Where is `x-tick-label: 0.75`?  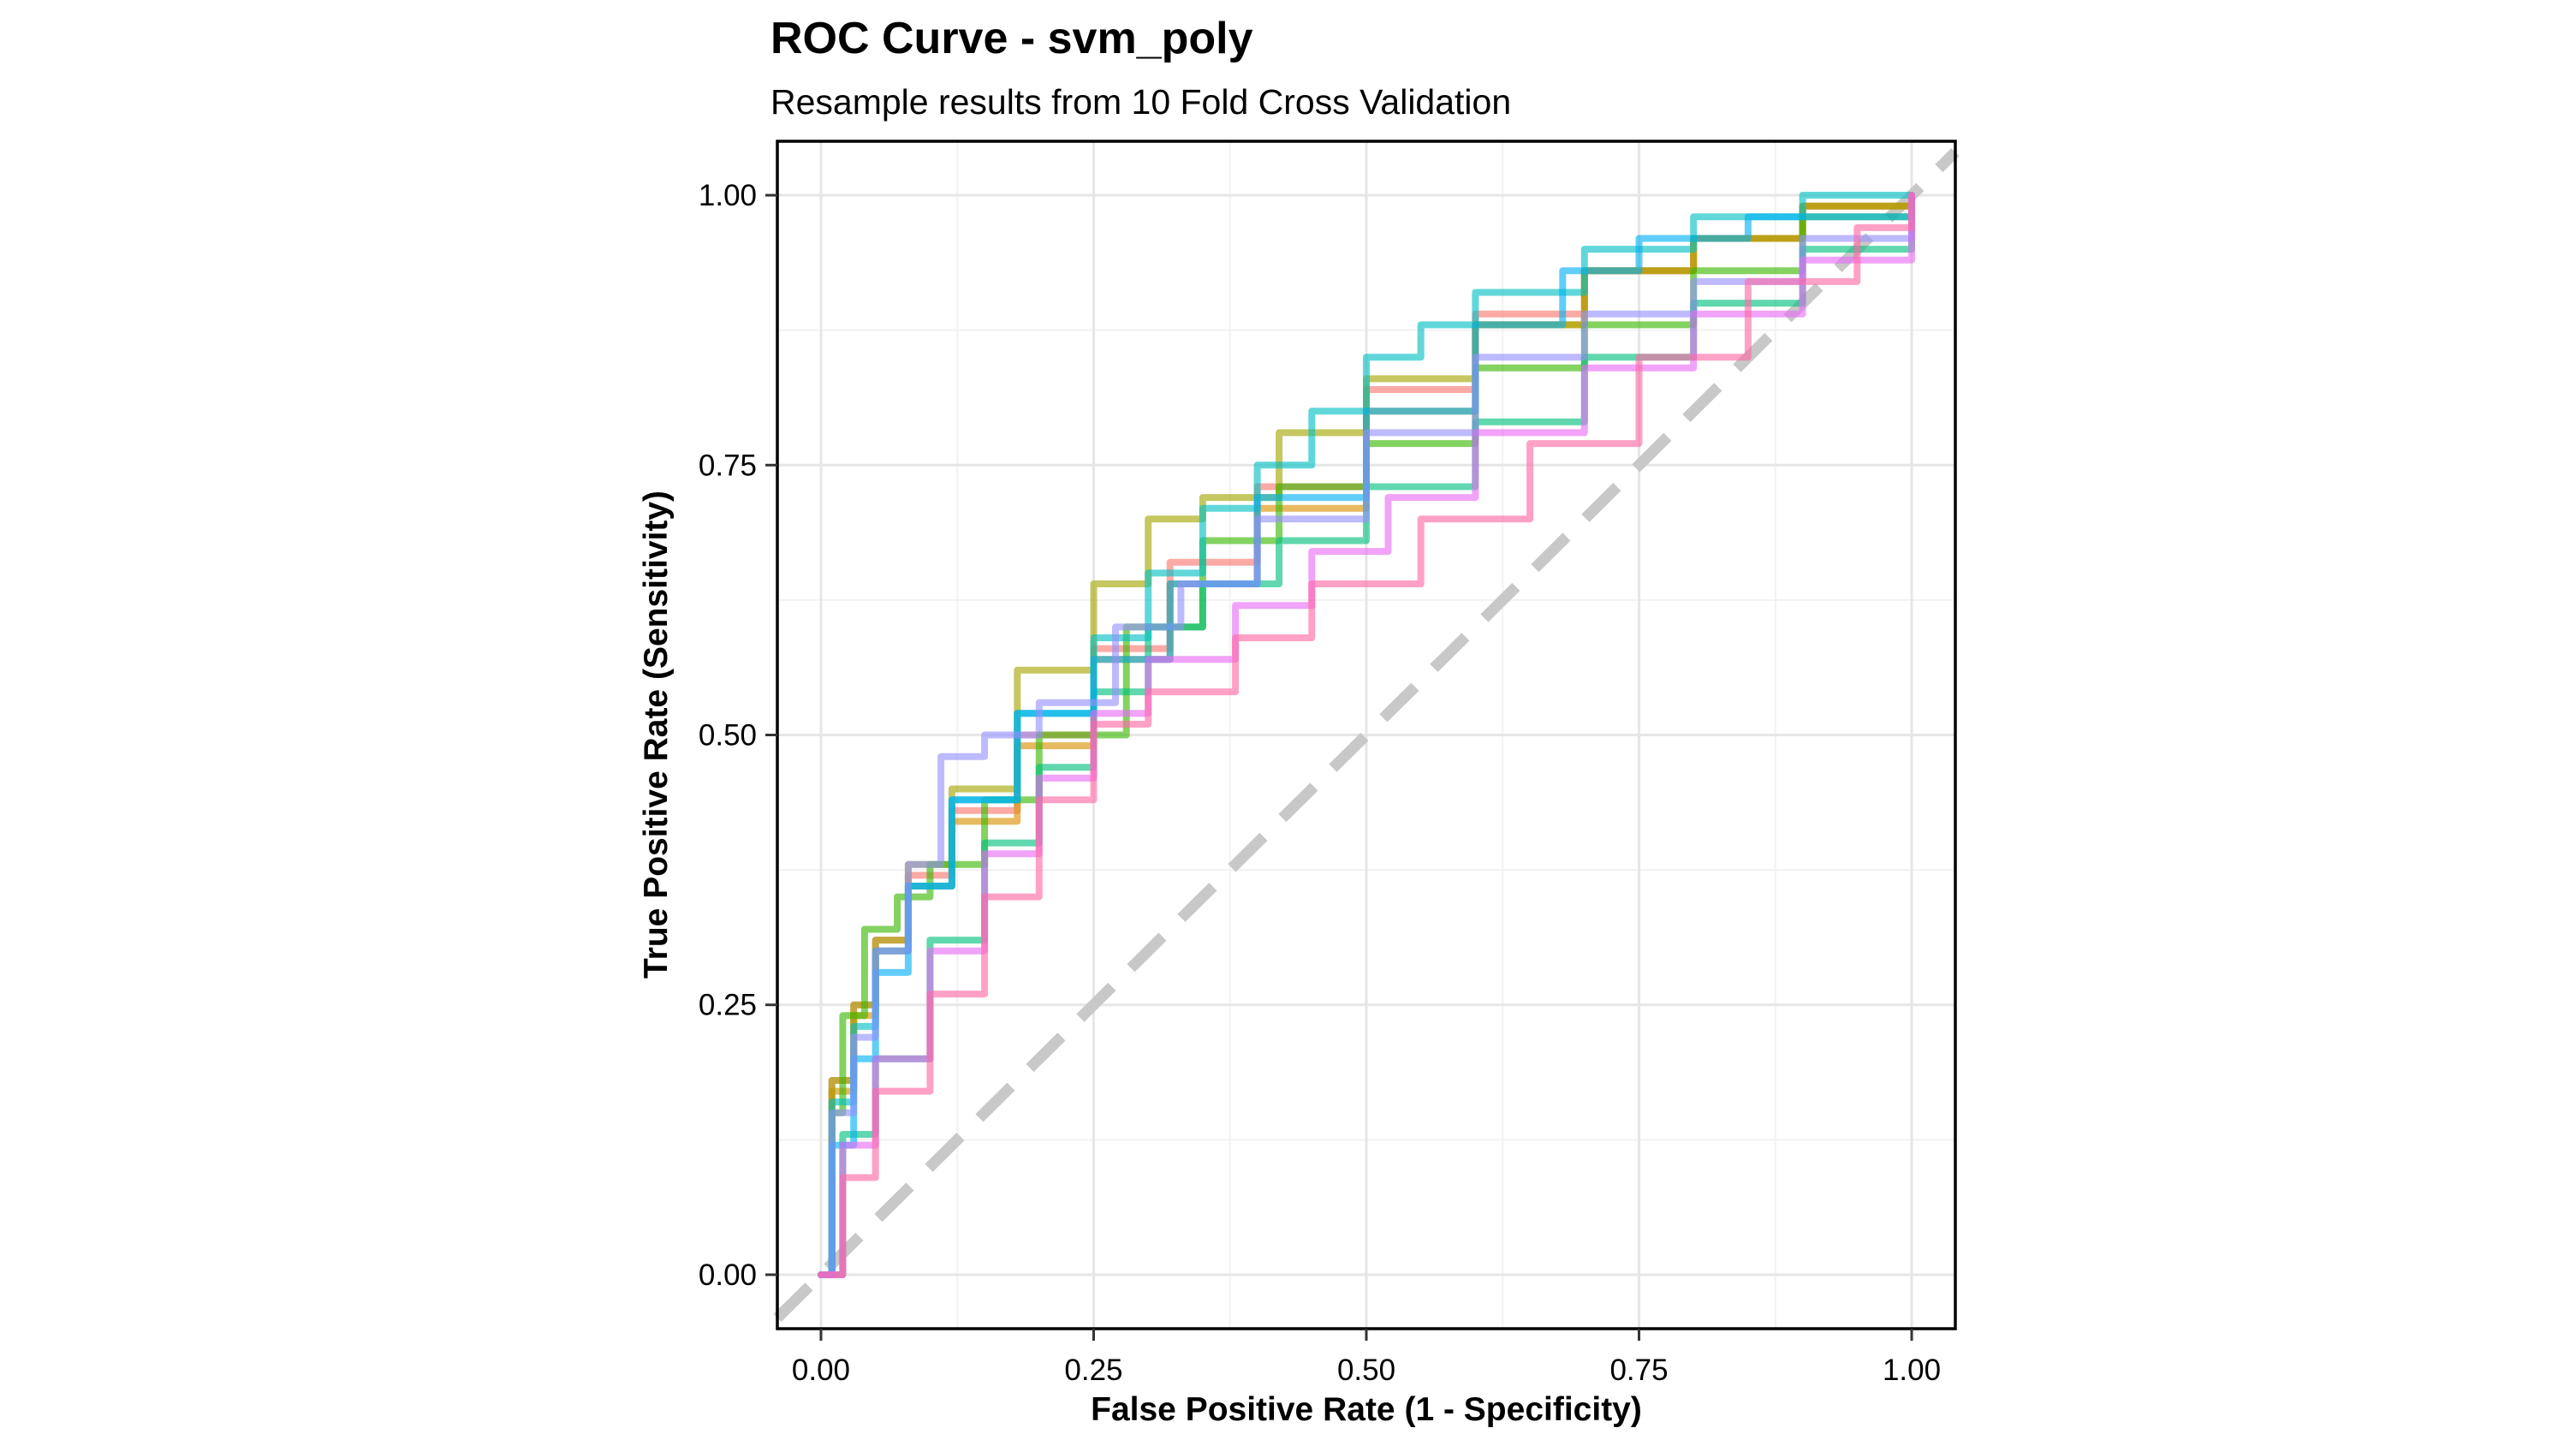 x-tick-label: 0.75 is located at coordinates (1638, 1370).